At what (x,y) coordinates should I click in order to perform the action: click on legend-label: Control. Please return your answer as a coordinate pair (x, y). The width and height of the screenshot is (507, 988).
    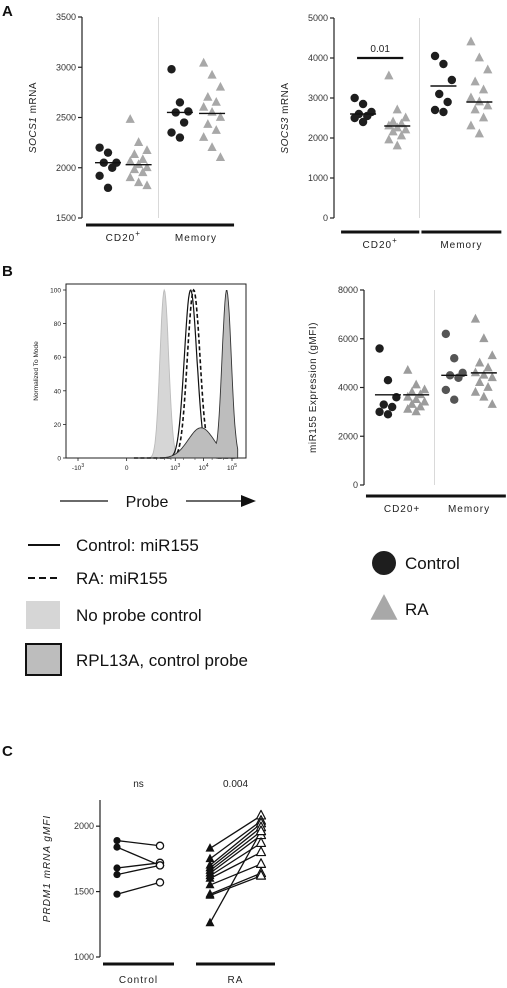
    Looking at the image, I should click on (432, 563).